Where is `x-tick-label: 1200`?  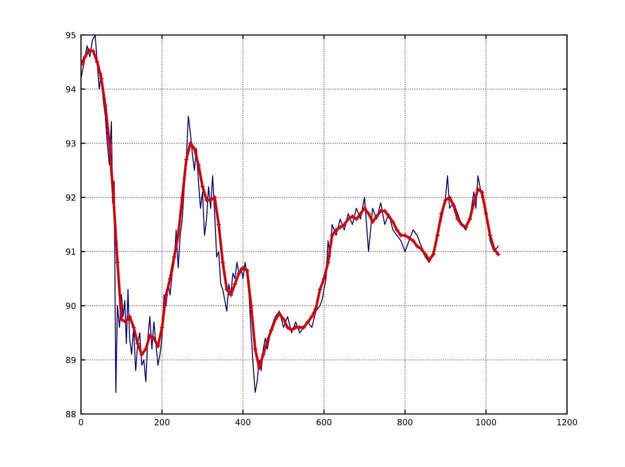 x-tick-label: 1200 is located at coordinates (567, 422).